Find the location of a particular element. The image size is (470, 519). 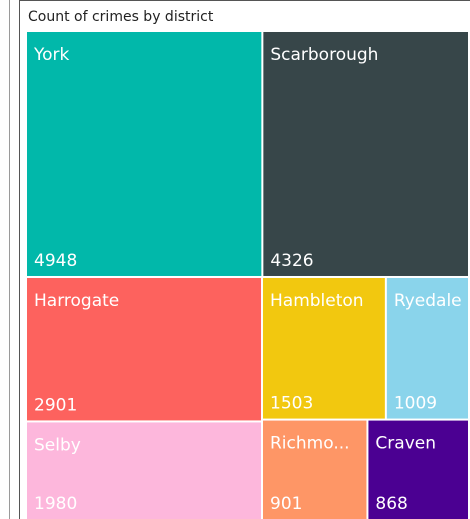

data-label: 1503 is located at coordinates (291, 404).